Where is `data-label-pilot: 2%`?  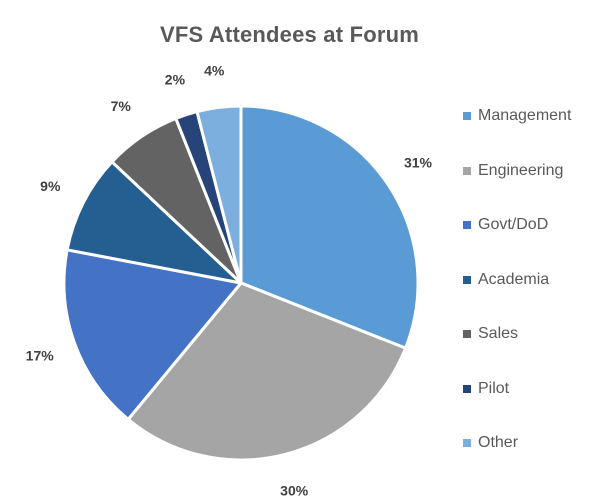 data-label-pilot: 2% is located at coordinates (175, 80).